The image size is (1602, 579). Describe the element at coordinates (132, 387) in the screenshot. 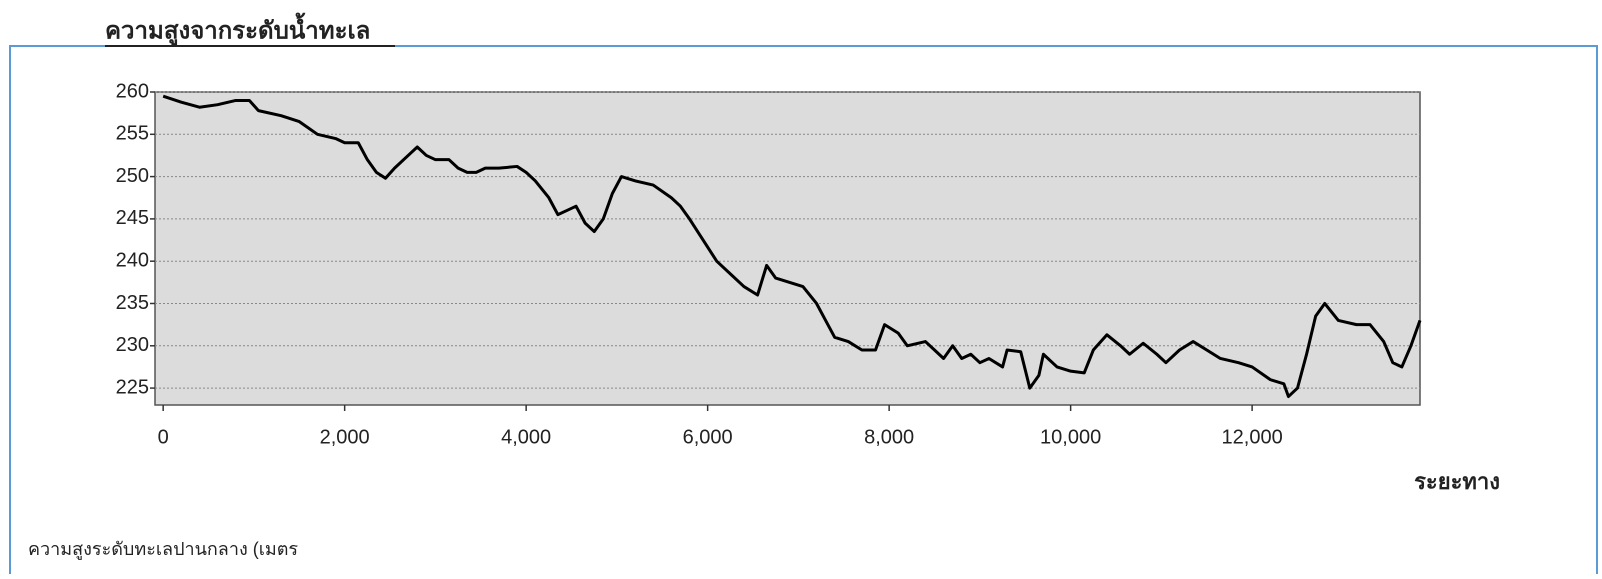

I see `y-tick-label: 225` at that location.